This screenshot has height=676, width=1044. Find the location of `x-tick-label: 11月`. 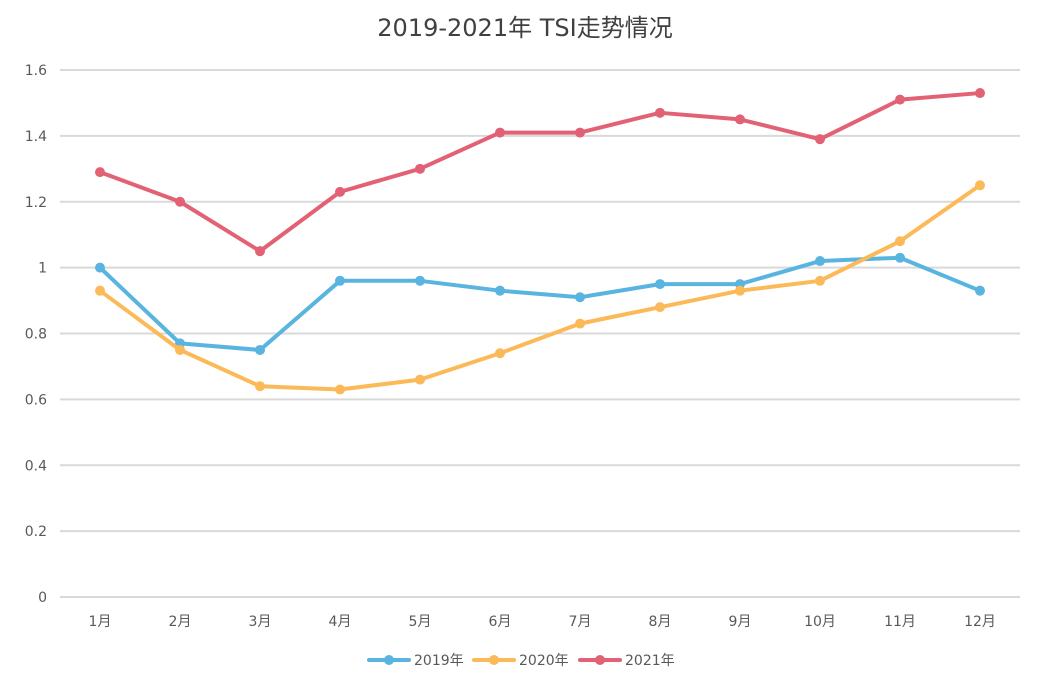

x-tick-label: 11月 is located at coordinates (900, 622).